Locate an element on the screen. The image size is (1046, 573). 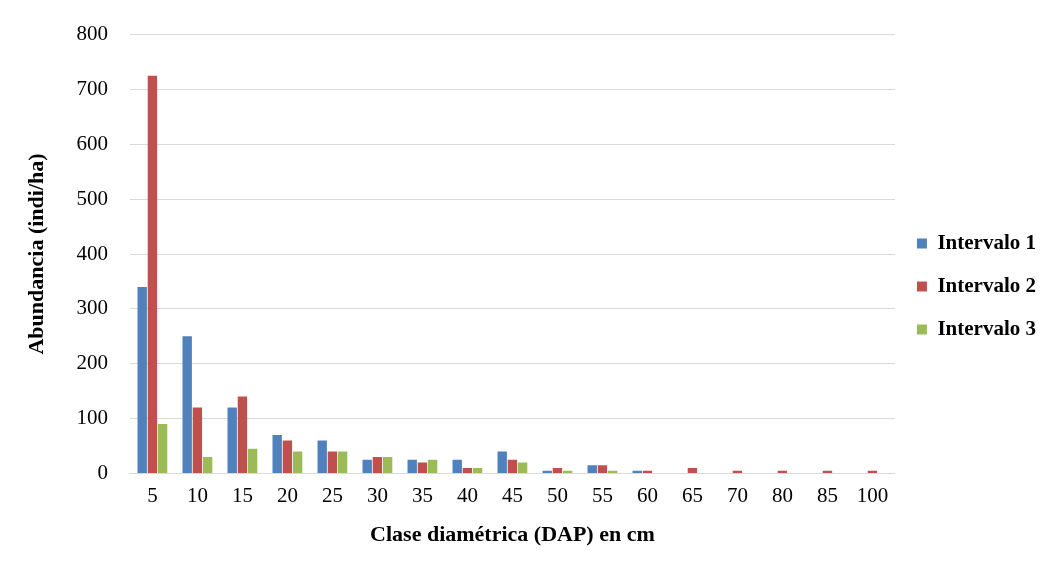
y-tick-label: 600 is located at coordinates (92, 142).